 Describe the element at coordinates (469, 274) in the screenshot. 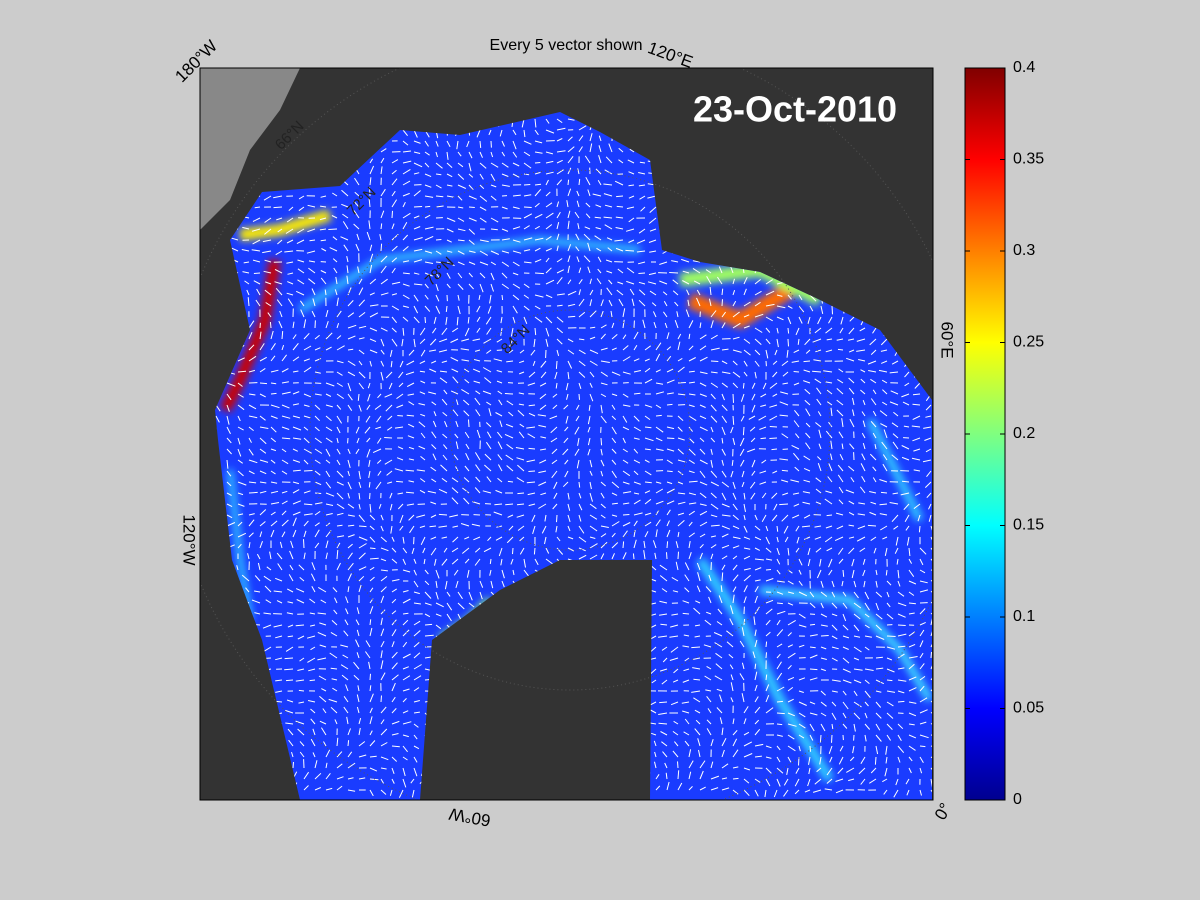

I see `speed-streak` at that location.